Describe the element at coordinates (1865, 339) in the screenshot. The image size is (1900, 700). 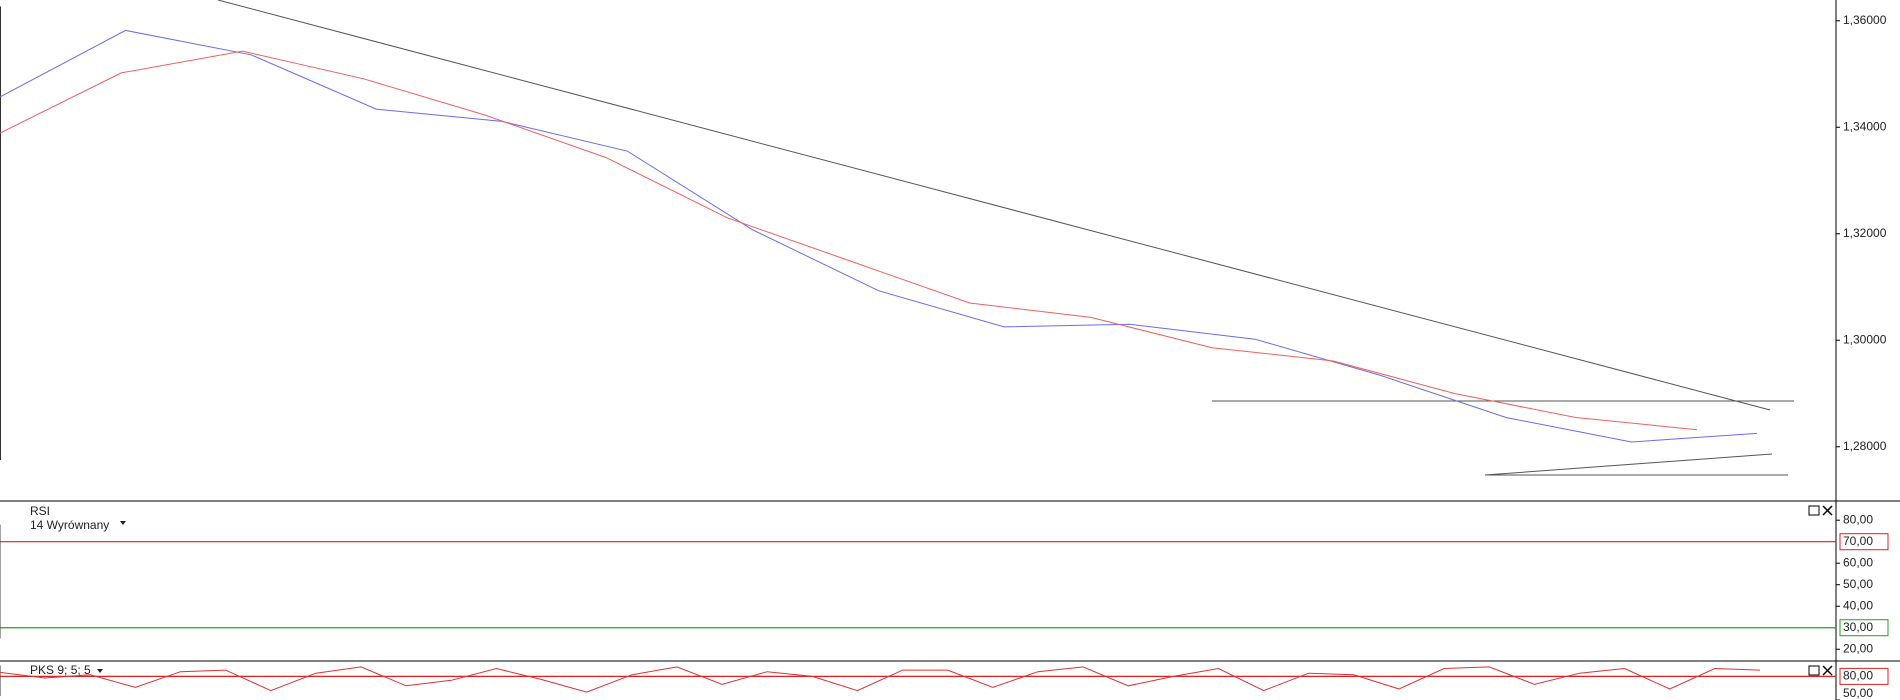
I see `y-tick-label: 1,30000` at that location.